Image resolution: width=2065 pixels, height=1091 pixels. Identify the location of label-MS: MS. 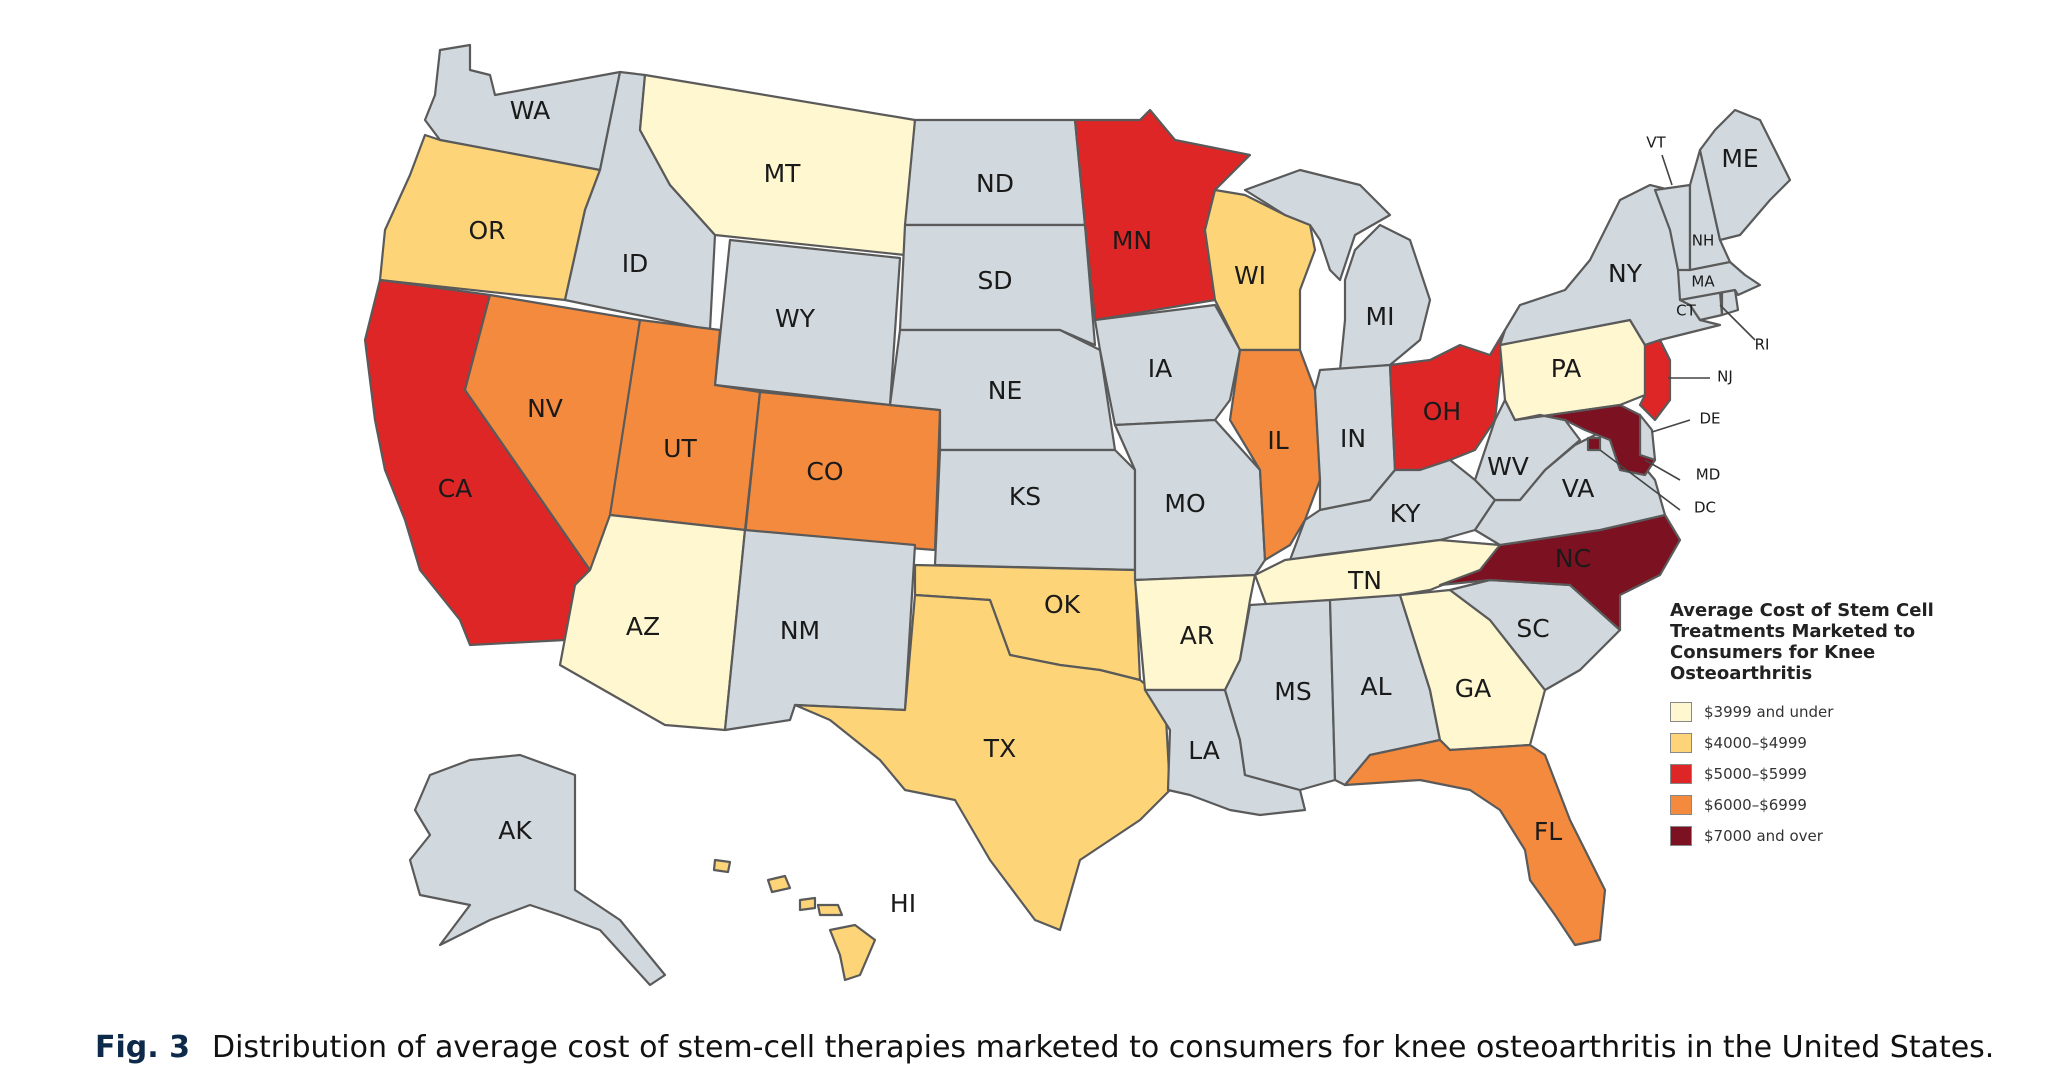
(1292, 691).